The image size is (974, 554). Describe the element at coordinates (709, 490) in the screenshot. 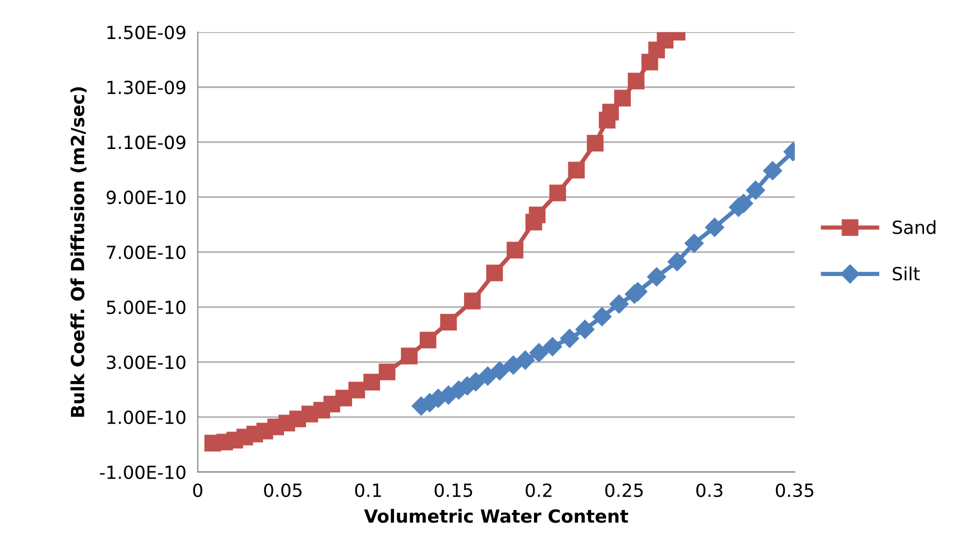

I see `x-tick-label: 0.3` at that location.